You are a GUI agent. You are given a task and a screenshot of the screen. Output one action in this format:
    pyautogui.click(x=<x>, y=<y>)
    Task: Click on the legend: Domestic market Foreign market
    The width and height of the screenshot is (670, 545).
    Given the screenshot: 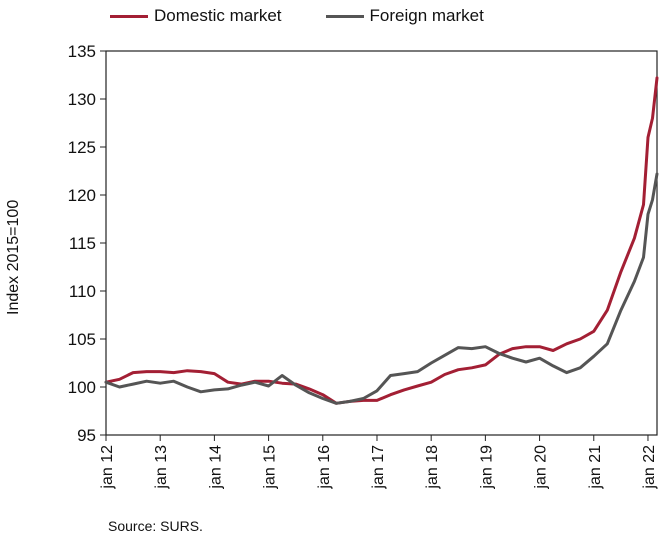 What is the action you would take?
    pyautogui.click(x=297, y=16)
    